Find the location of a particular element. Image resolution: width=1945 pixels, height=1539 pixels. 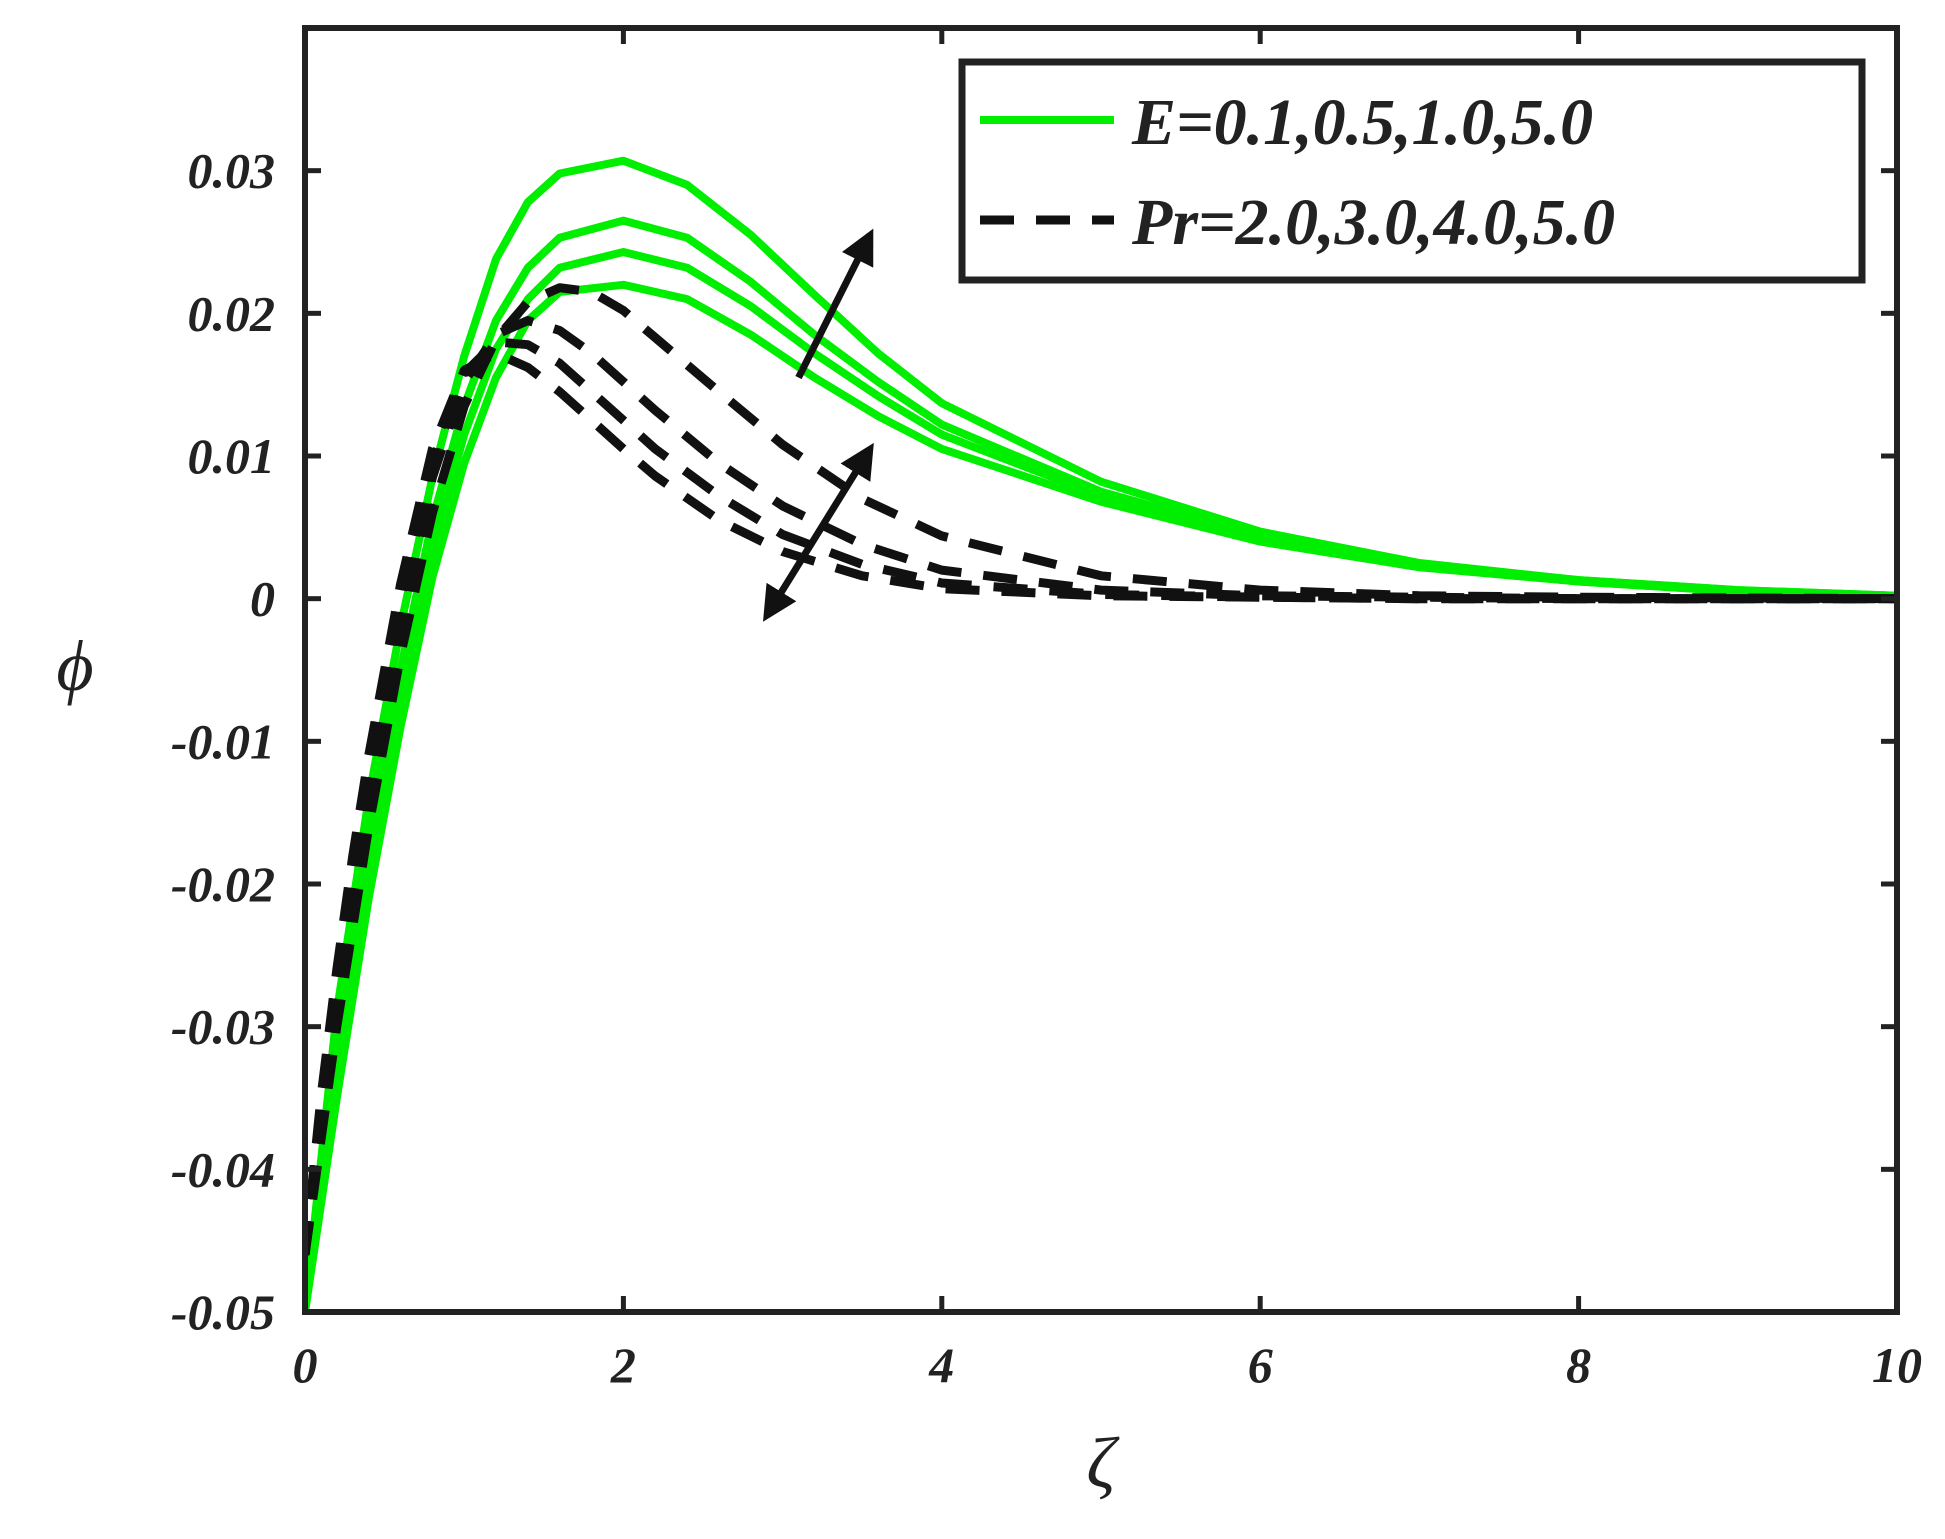

x-axis-label: ζ is located at coordinates (1103, 1463).